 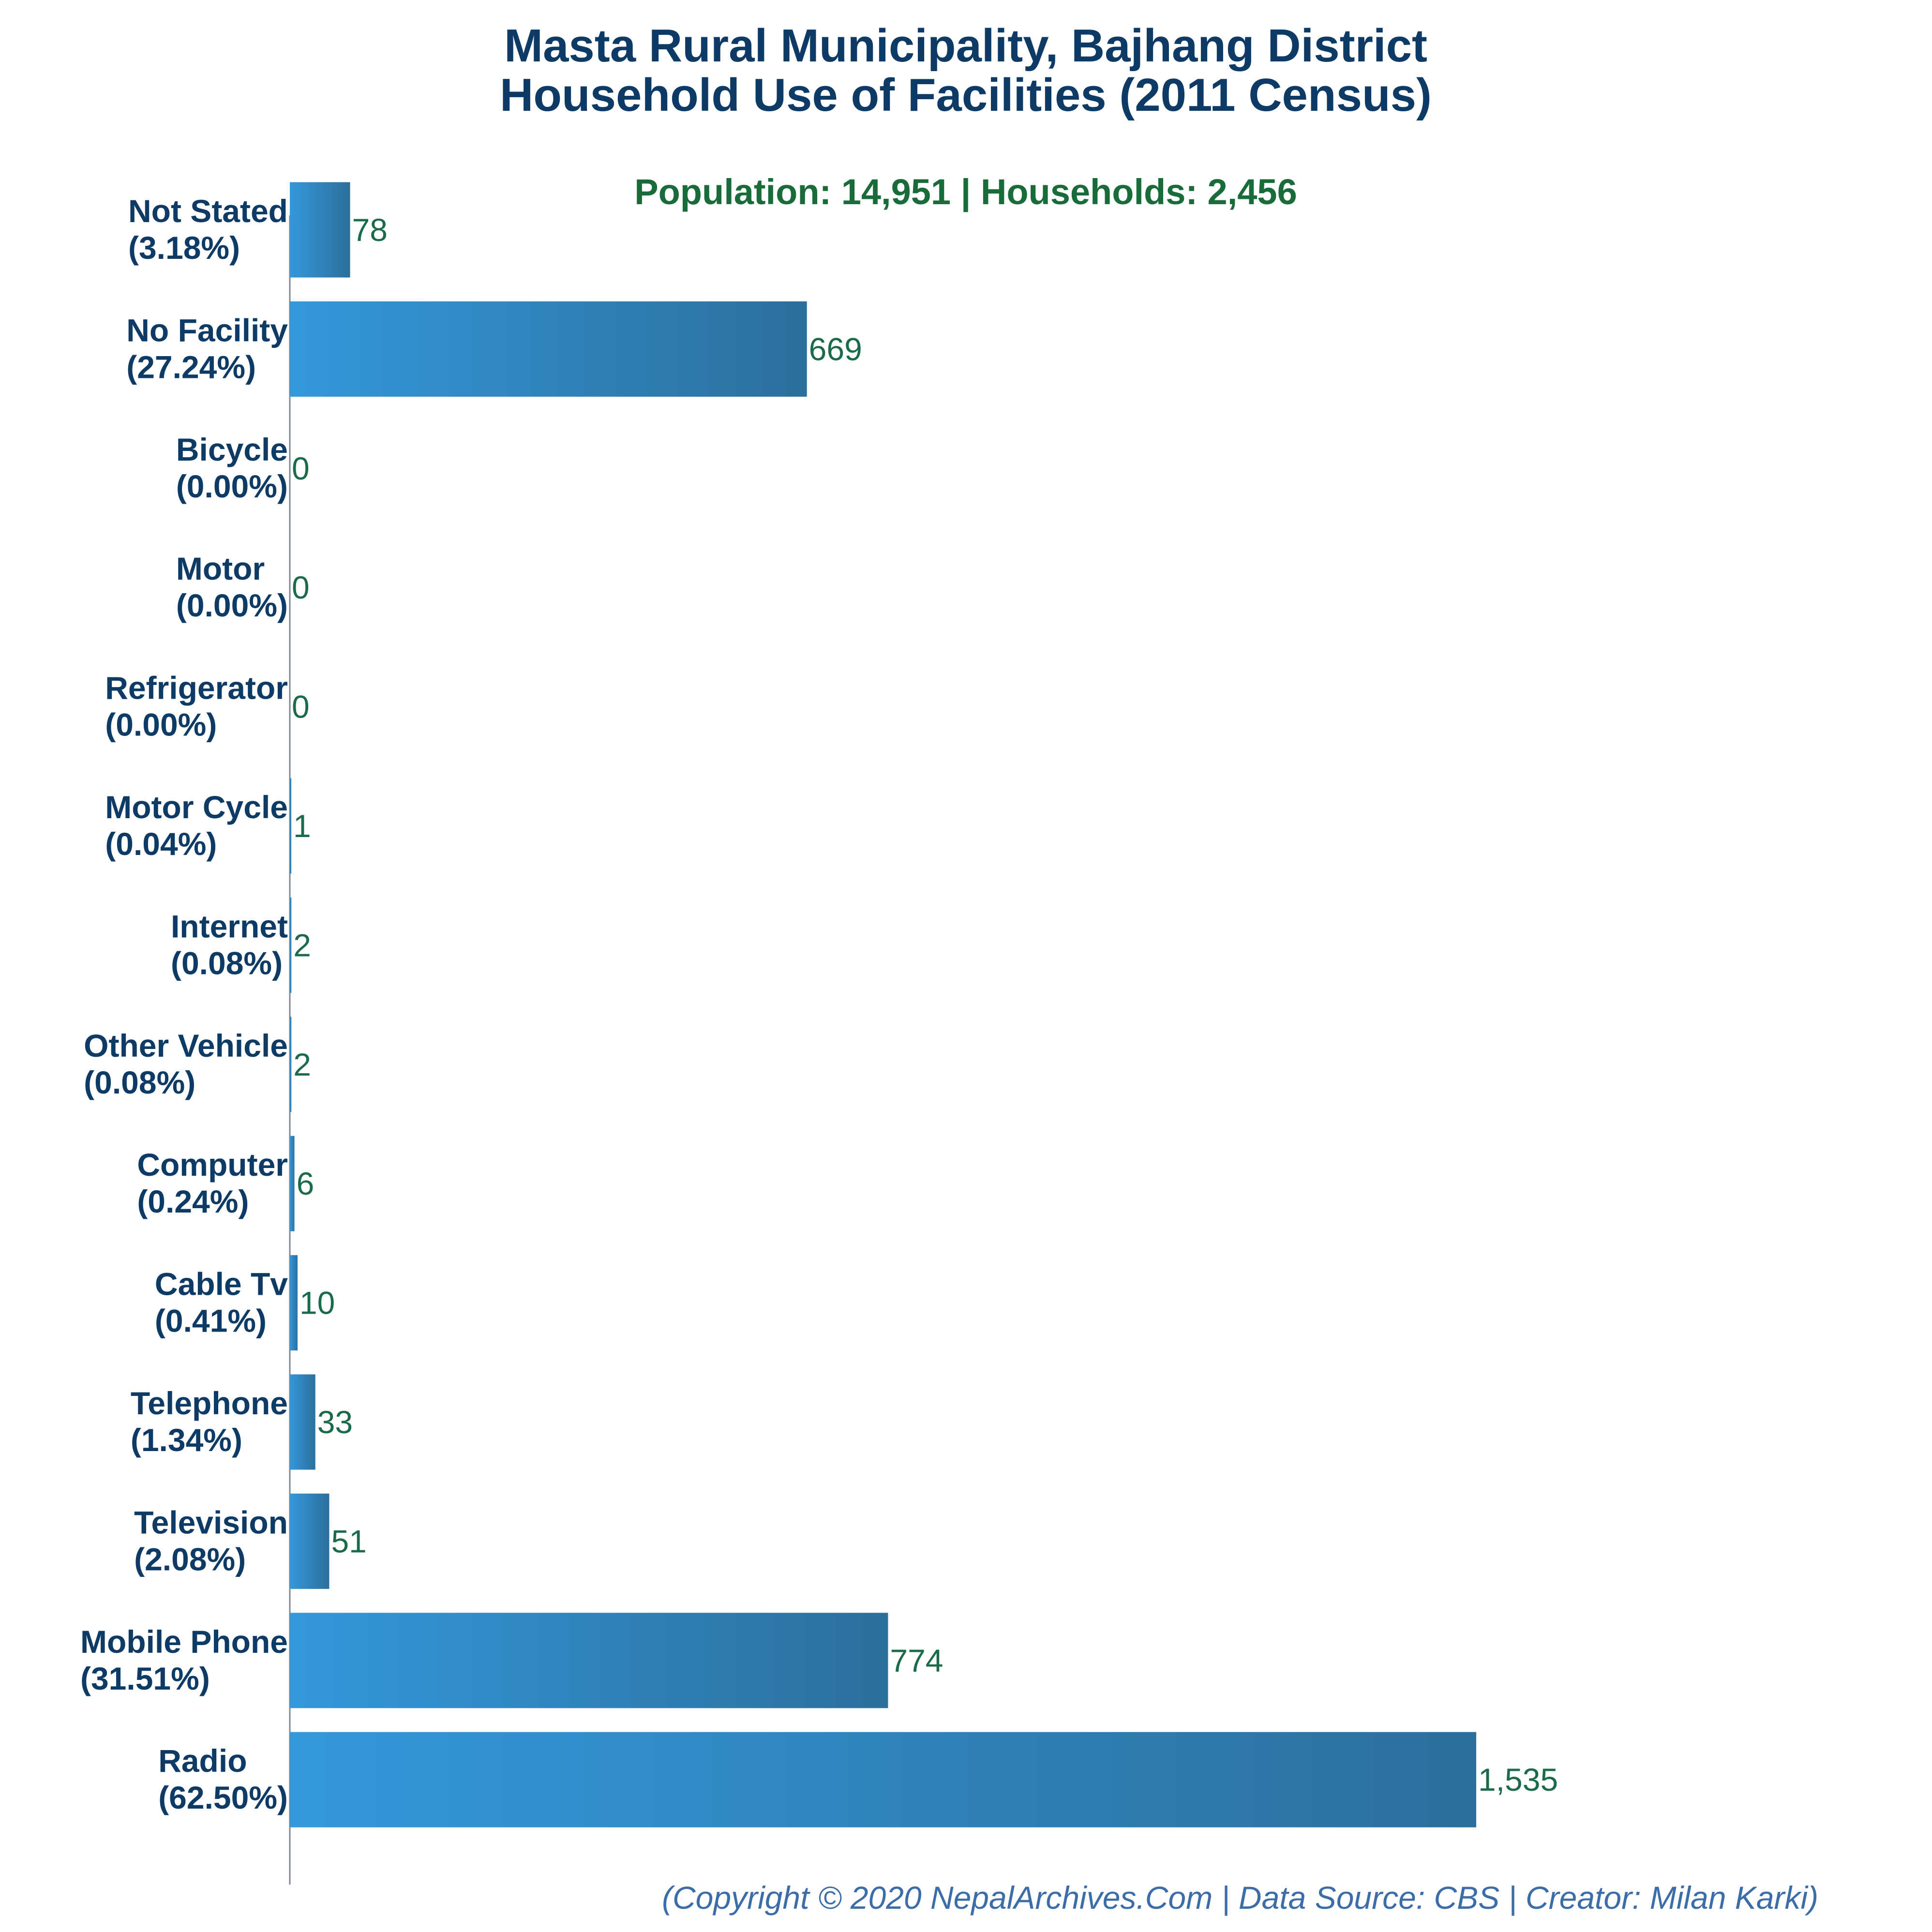 I want to click on category-percent-computer: (0.24%), so click(x=193, y=1201).